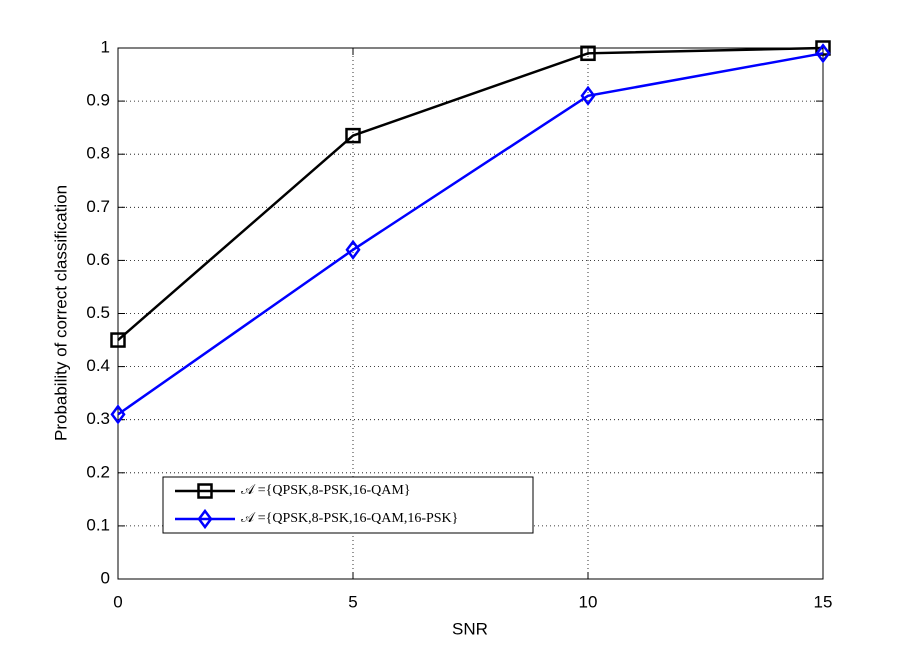  Describe the element at coordinates (98, 312) in the screenshot. I see `y-tick-label: 0.5` at that location.